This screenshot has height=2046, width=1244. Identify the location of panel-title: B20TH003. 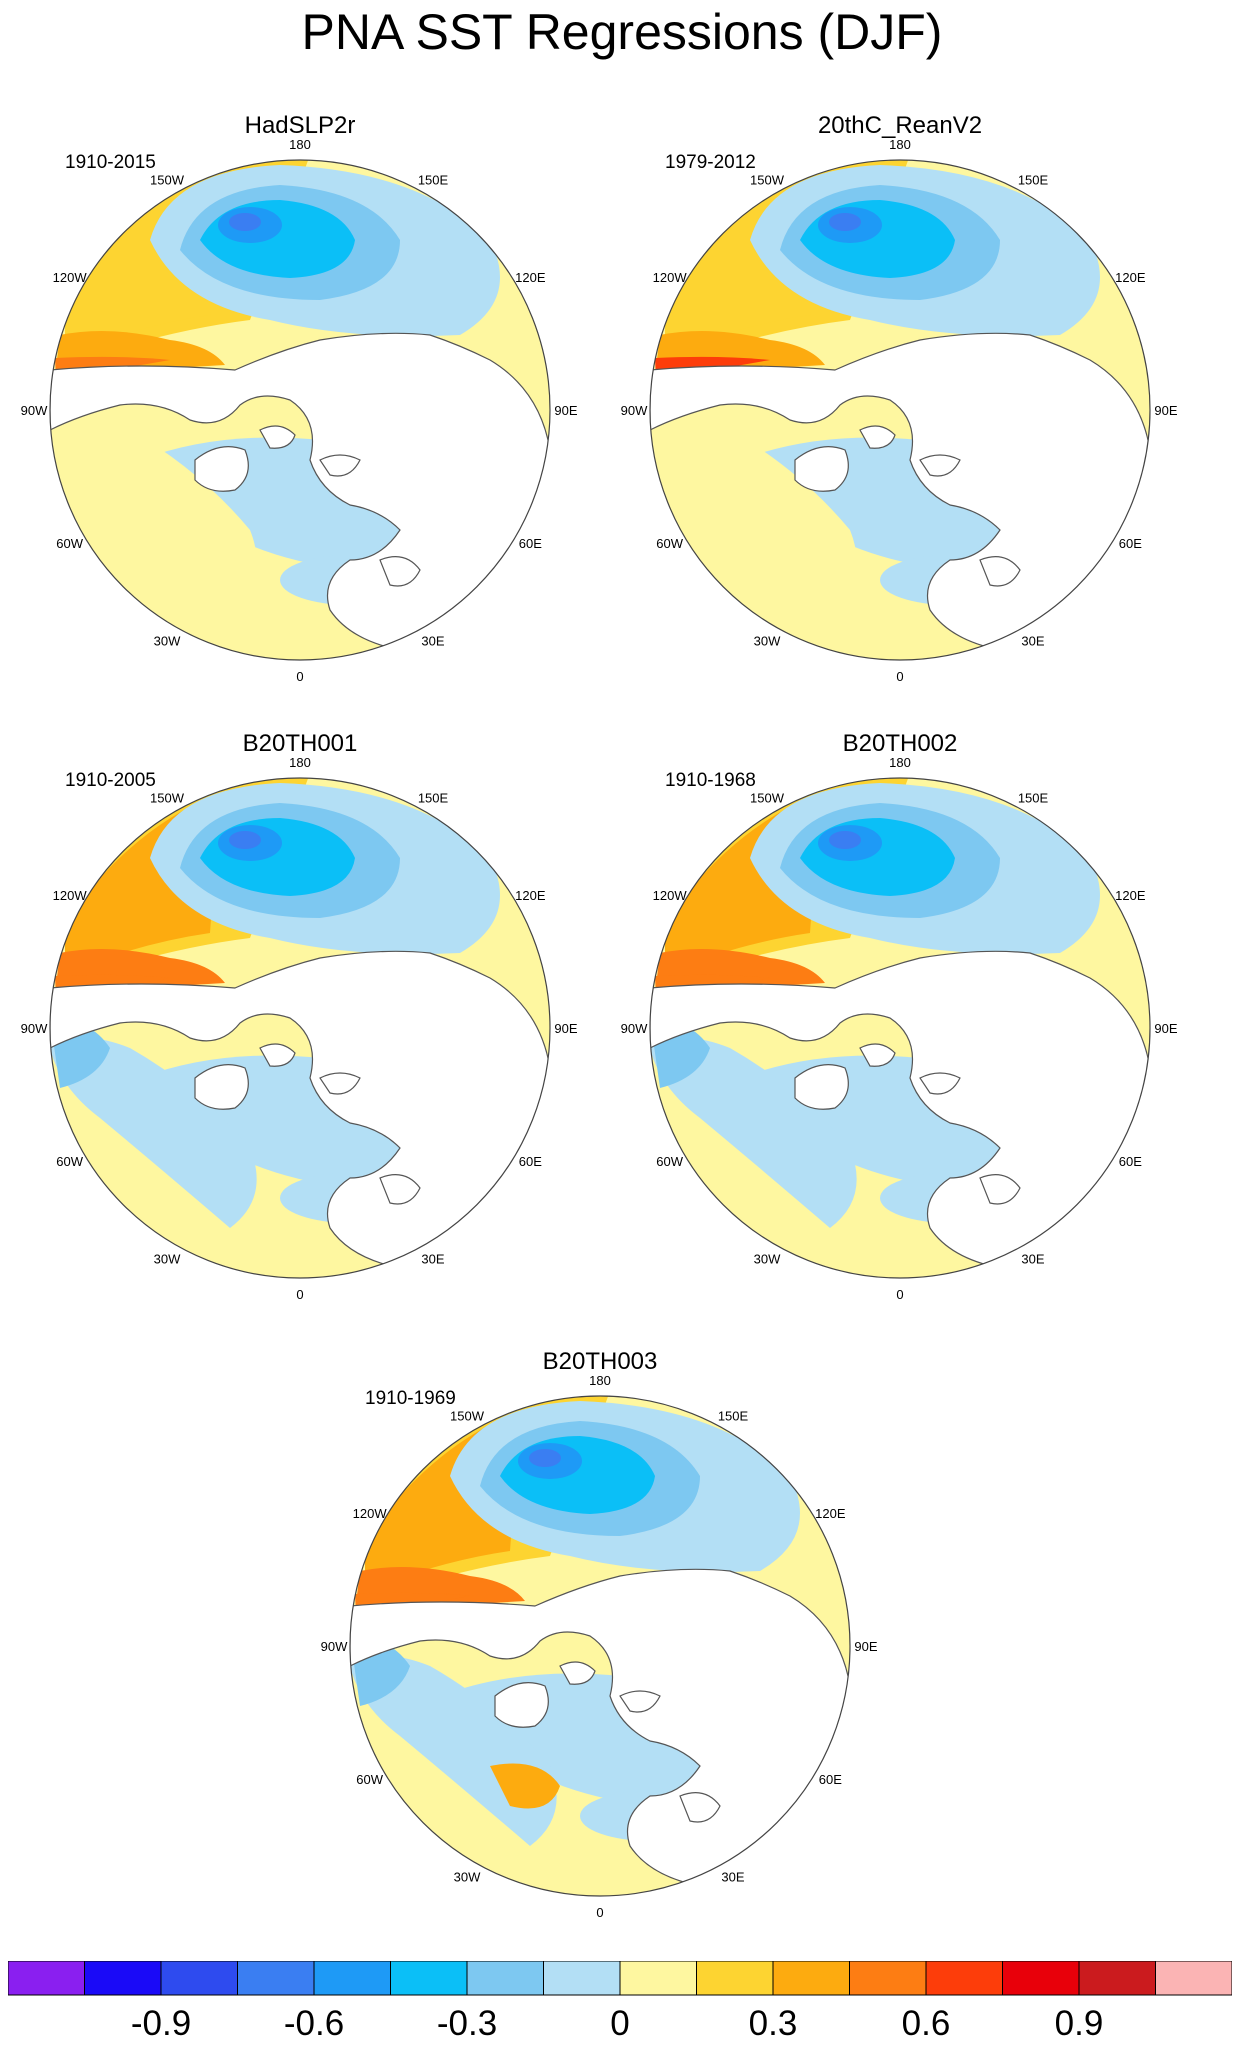
(600, 1361).